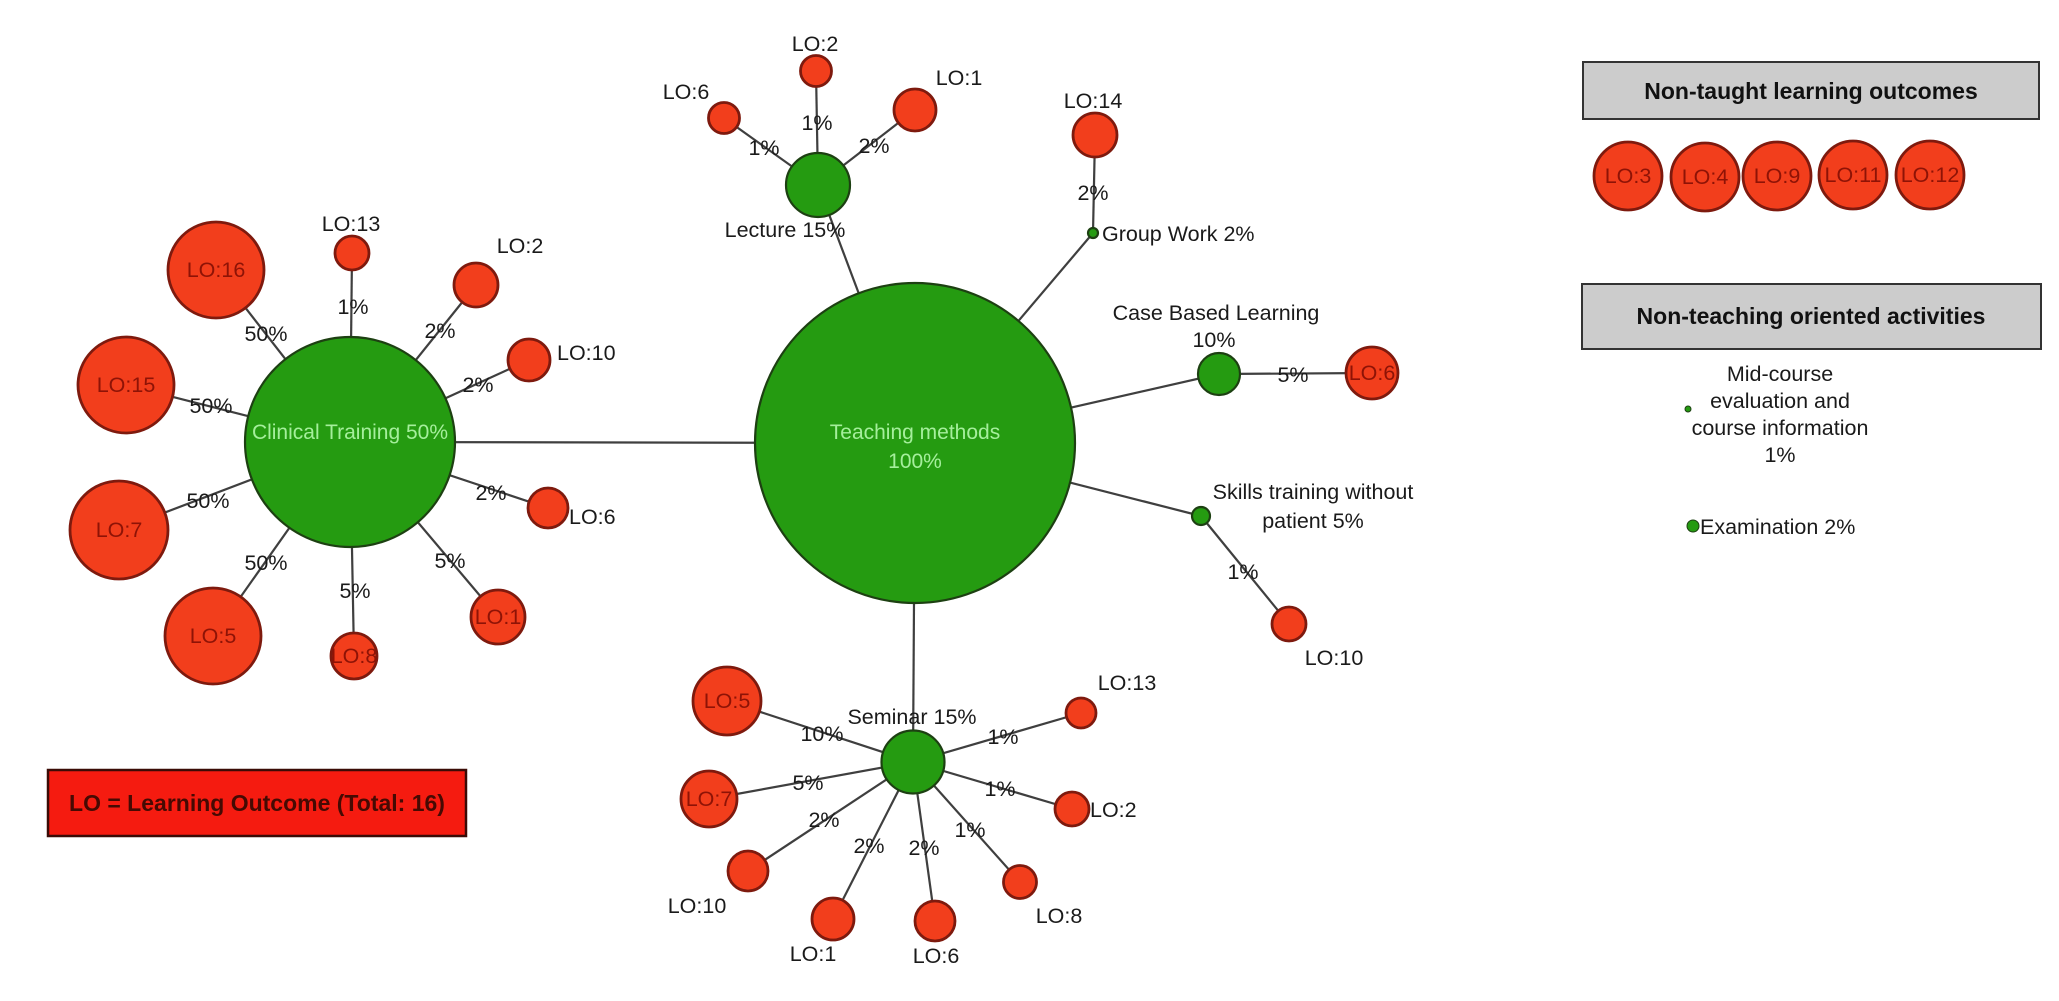 This screenshot has width=2059, height=1001. Describe the element at coordinates (1811, 91) in the screenshot. I see `svg-text: Non-taught learning outcomes` at that location.